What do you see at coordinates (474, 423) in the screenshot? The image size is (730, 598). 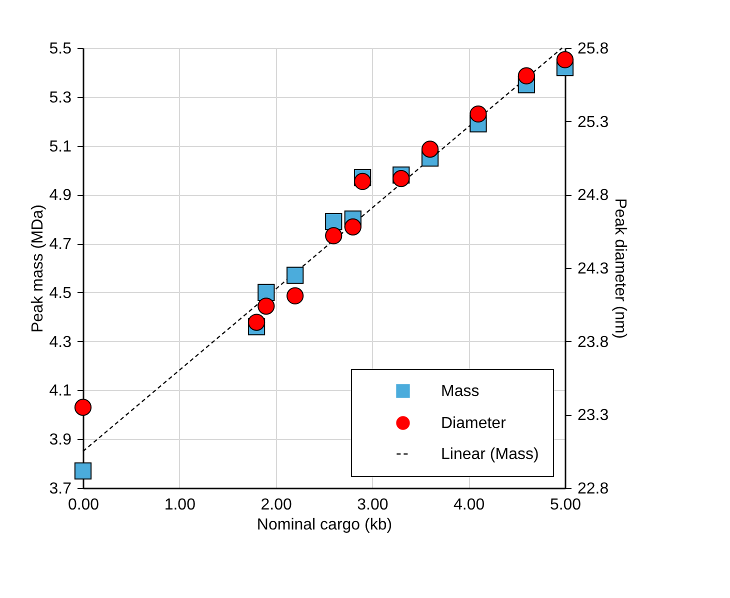 I see `legend-label: Diameter` at bounding box center [474, 423].